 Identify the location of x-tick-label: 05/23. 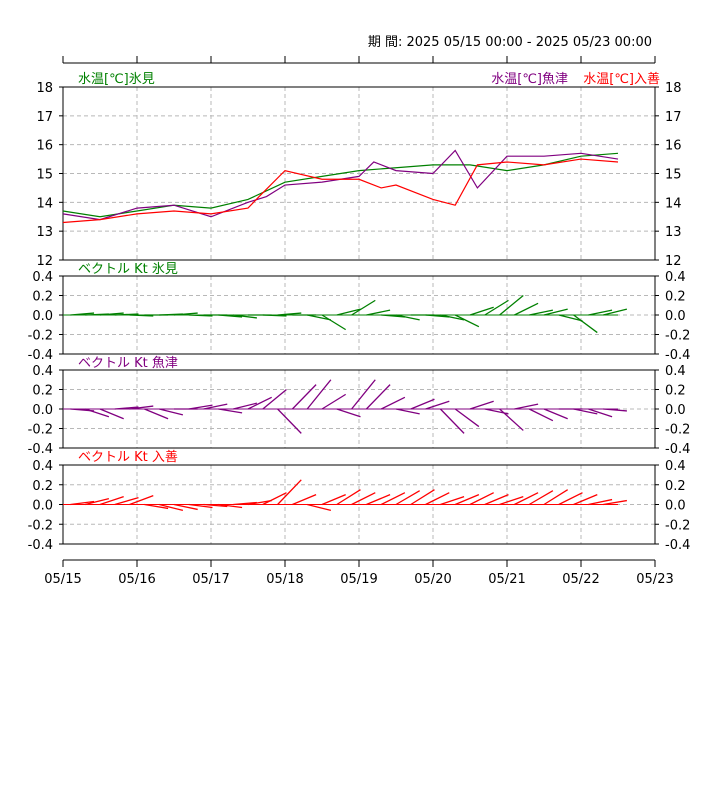
(654, 579).